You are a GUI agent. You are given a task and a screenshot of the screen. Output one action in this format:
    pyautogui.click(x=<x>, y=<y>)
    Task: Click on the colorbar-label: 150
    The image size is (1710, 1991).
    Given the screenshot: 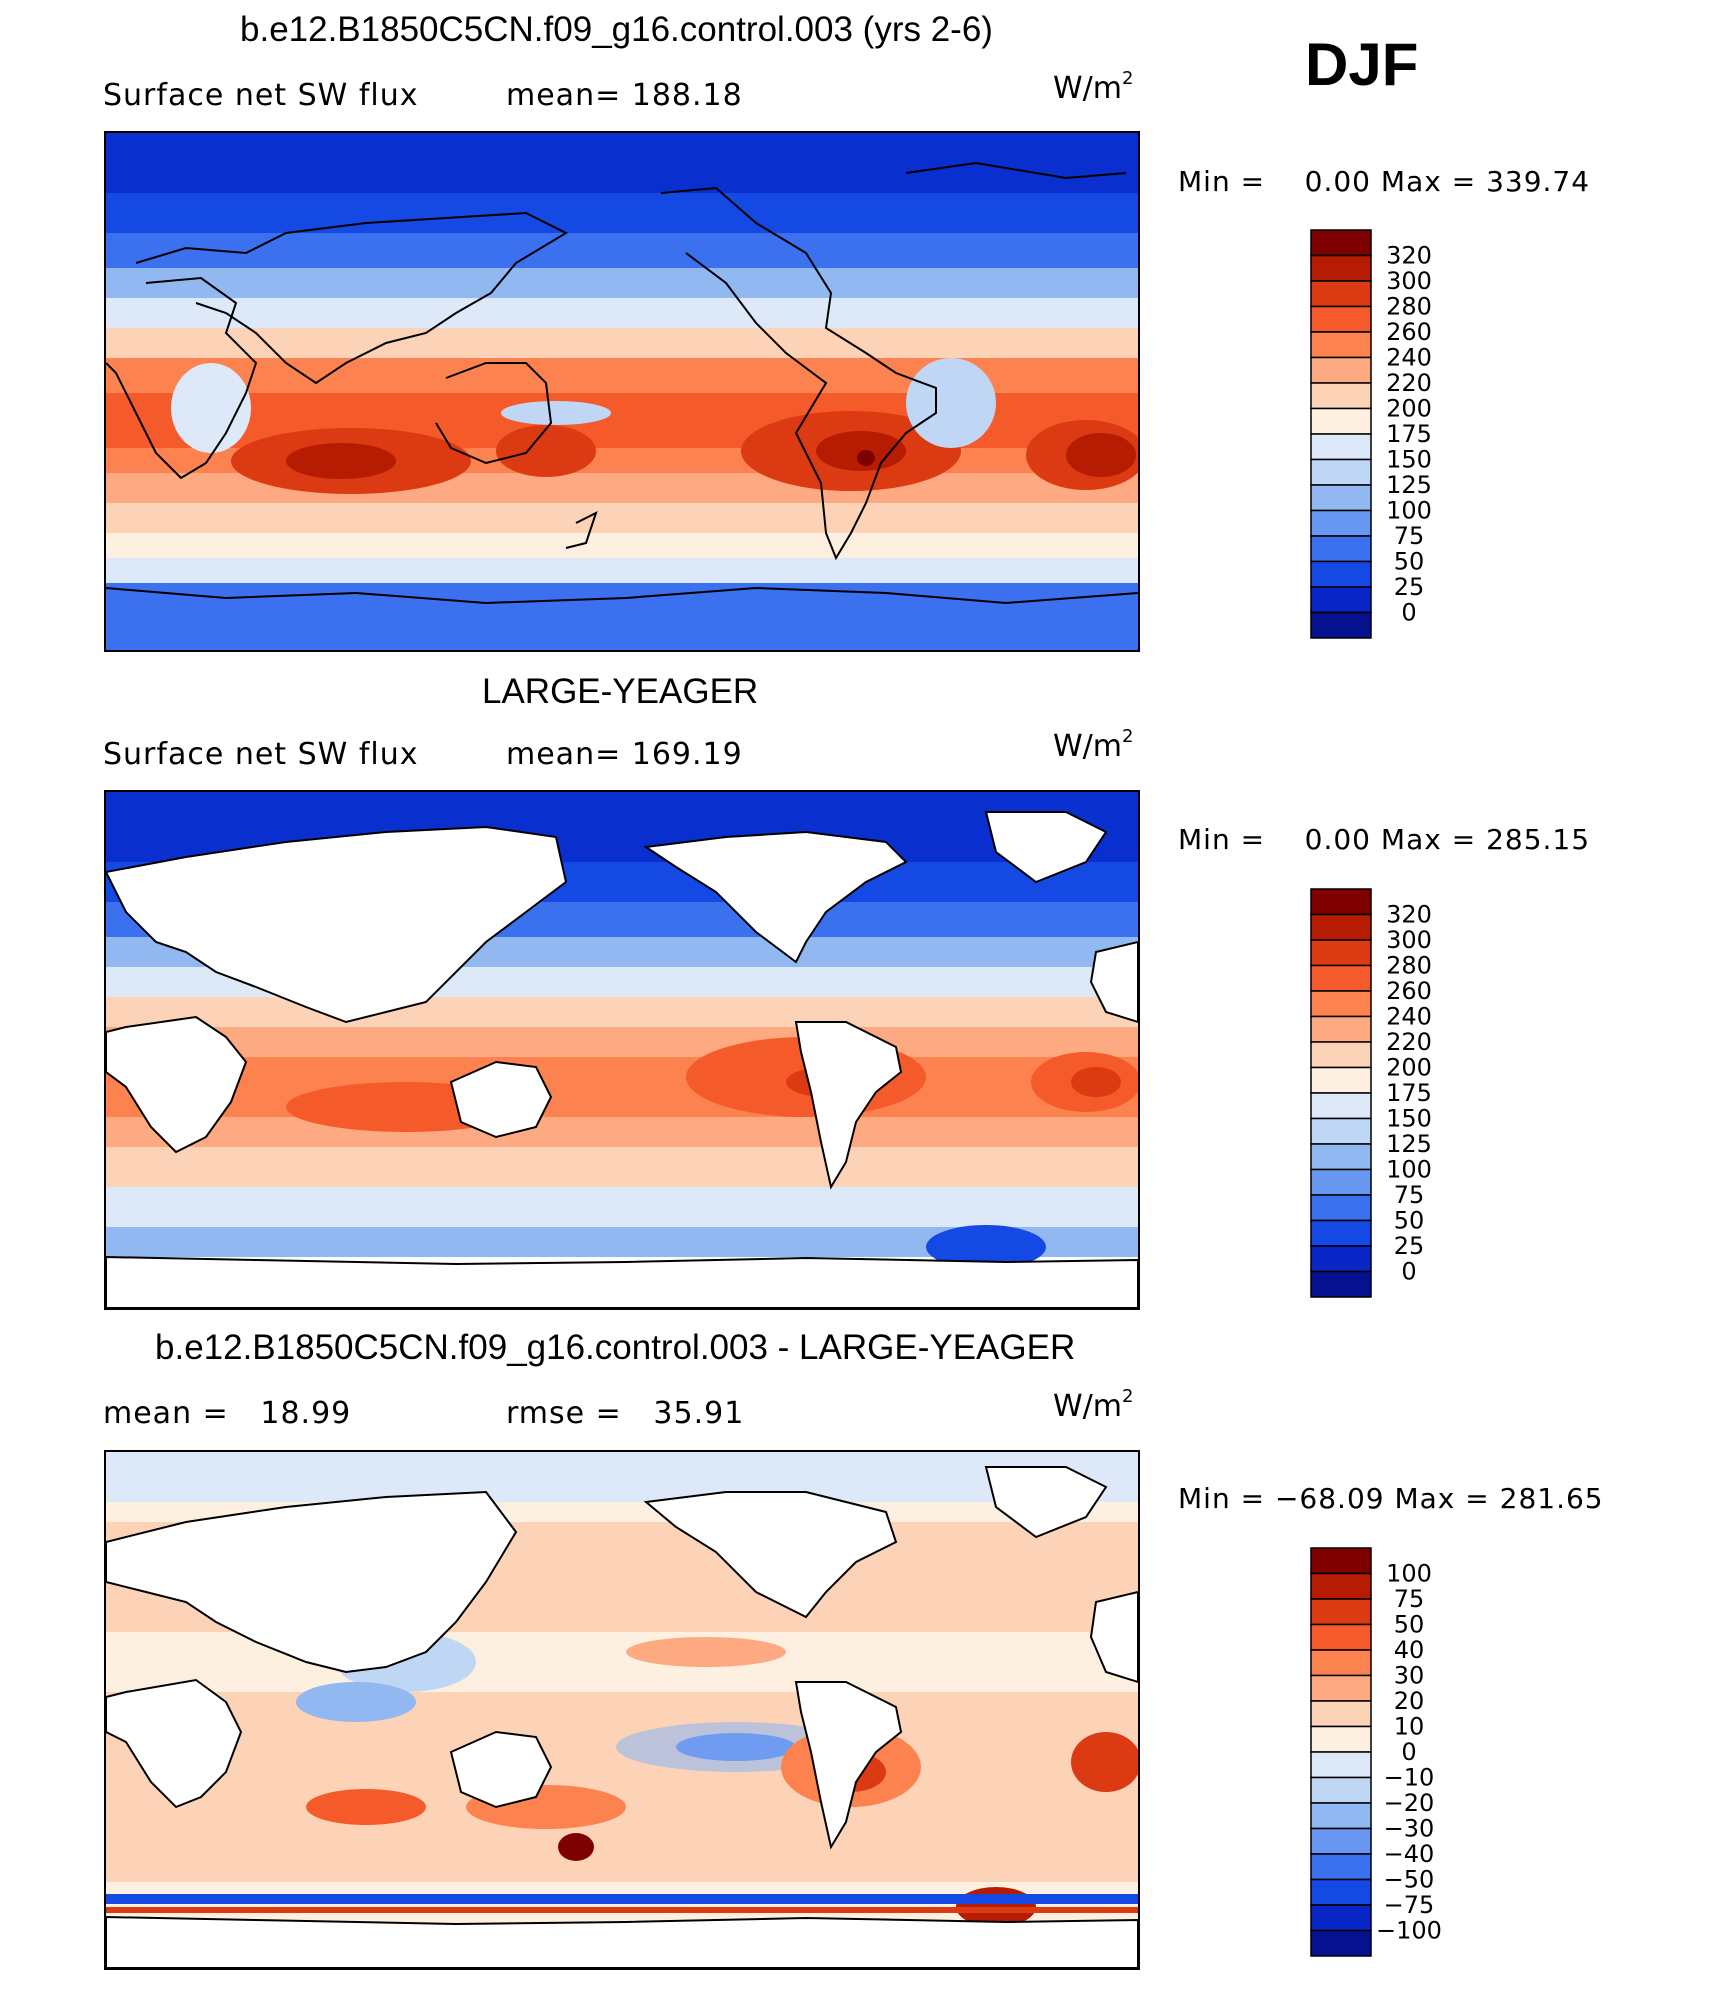 What is the action you would take?
    pyautogui.click(x=1409, y=1119)
    